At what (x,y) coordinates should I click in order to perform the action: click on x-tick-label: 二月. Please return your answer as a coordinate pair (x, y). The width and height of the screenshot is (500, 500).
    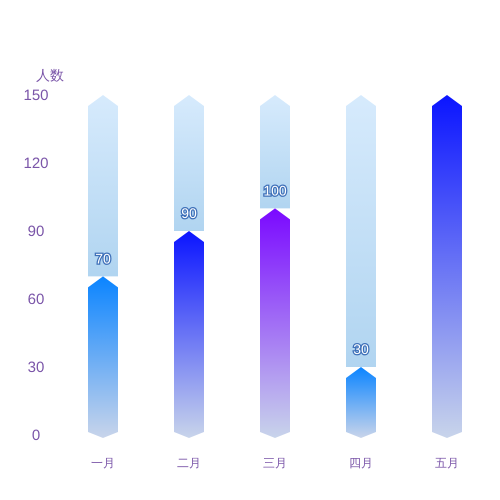
    Looking at the image, I should click on (189, 463).